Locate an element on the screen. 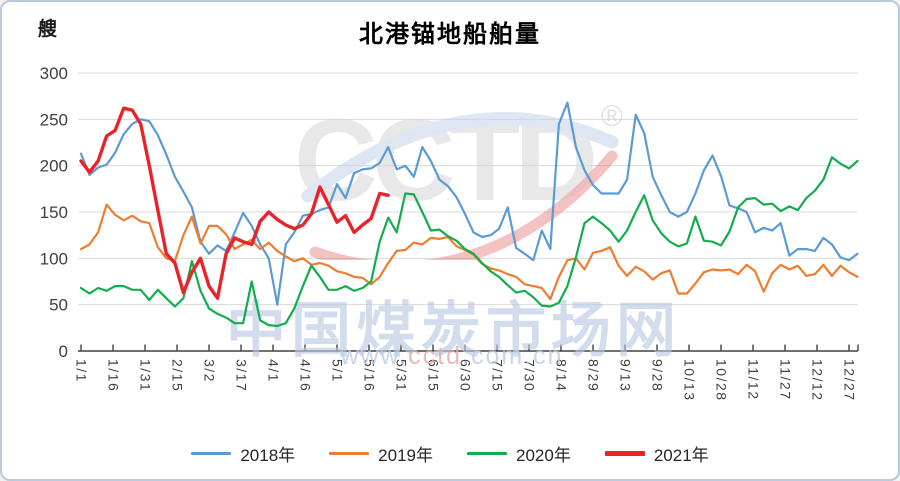  svg-text: 12/12 is located at coordinates (818, 380).